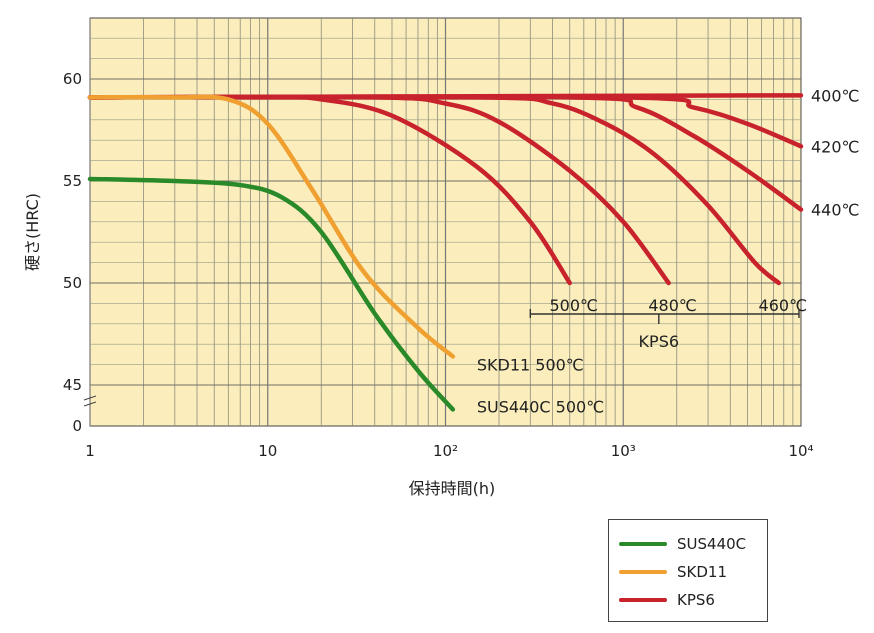 The width and height of the screenshot is (874, 633). Describe the element at coordinates (72, 79) in the screenshot. I see `y-tick-label: 60` at that location.